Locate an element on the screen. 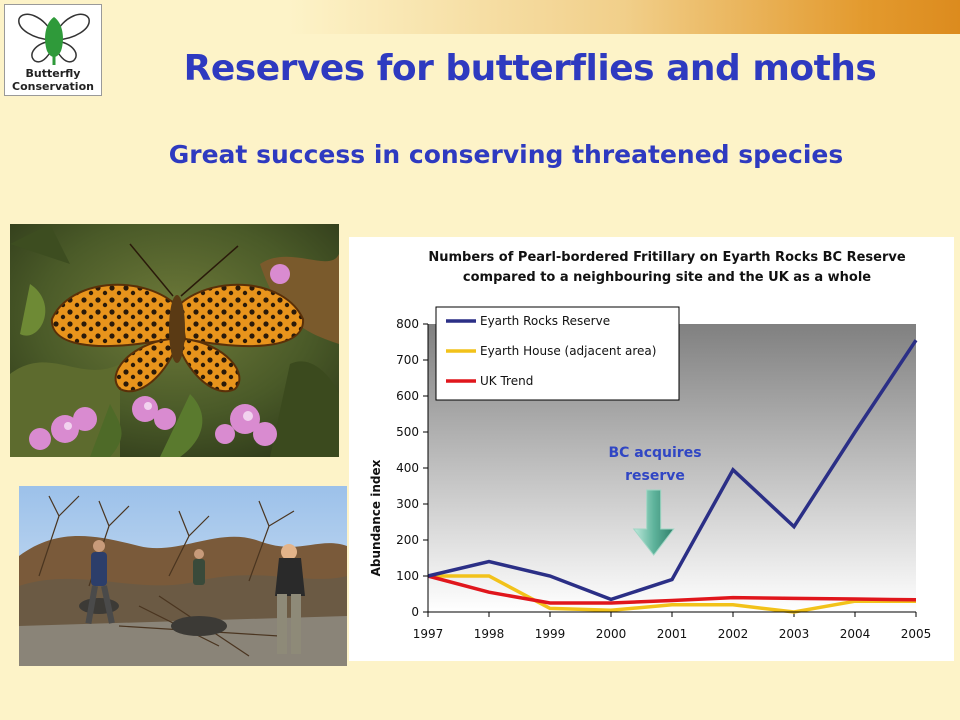 The width and height of the screenshot is (960, 720). logo-text-line1: Butterfly is located at coordinates (53, 73).